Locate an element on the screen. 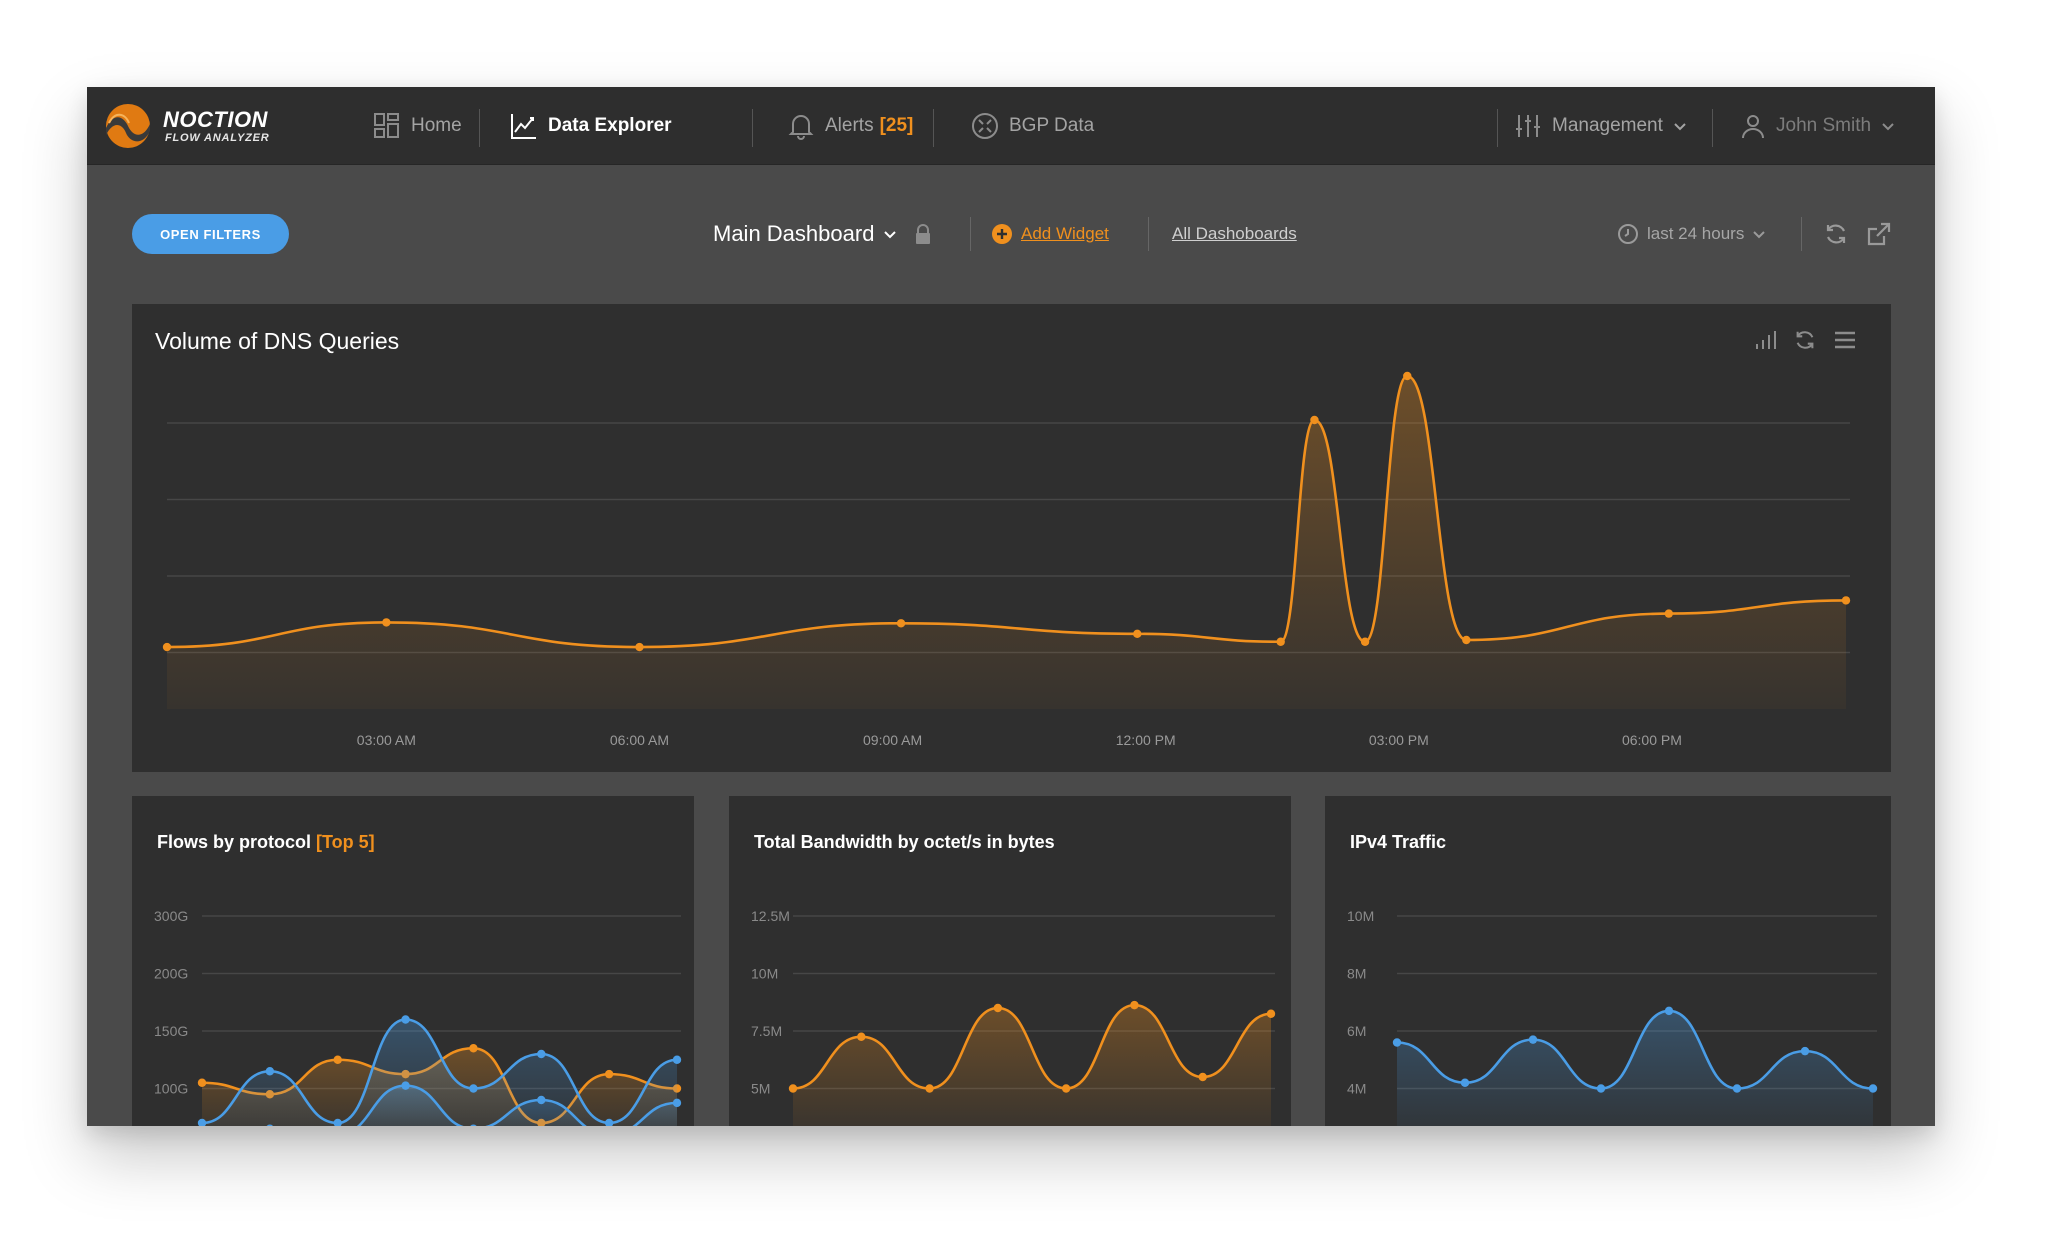 The width and height of the screenshot is (2055, 1251). total-bandwidth-chart: 12.5M 10M 7.5M 5M is located at coordinates (1013, 1017).